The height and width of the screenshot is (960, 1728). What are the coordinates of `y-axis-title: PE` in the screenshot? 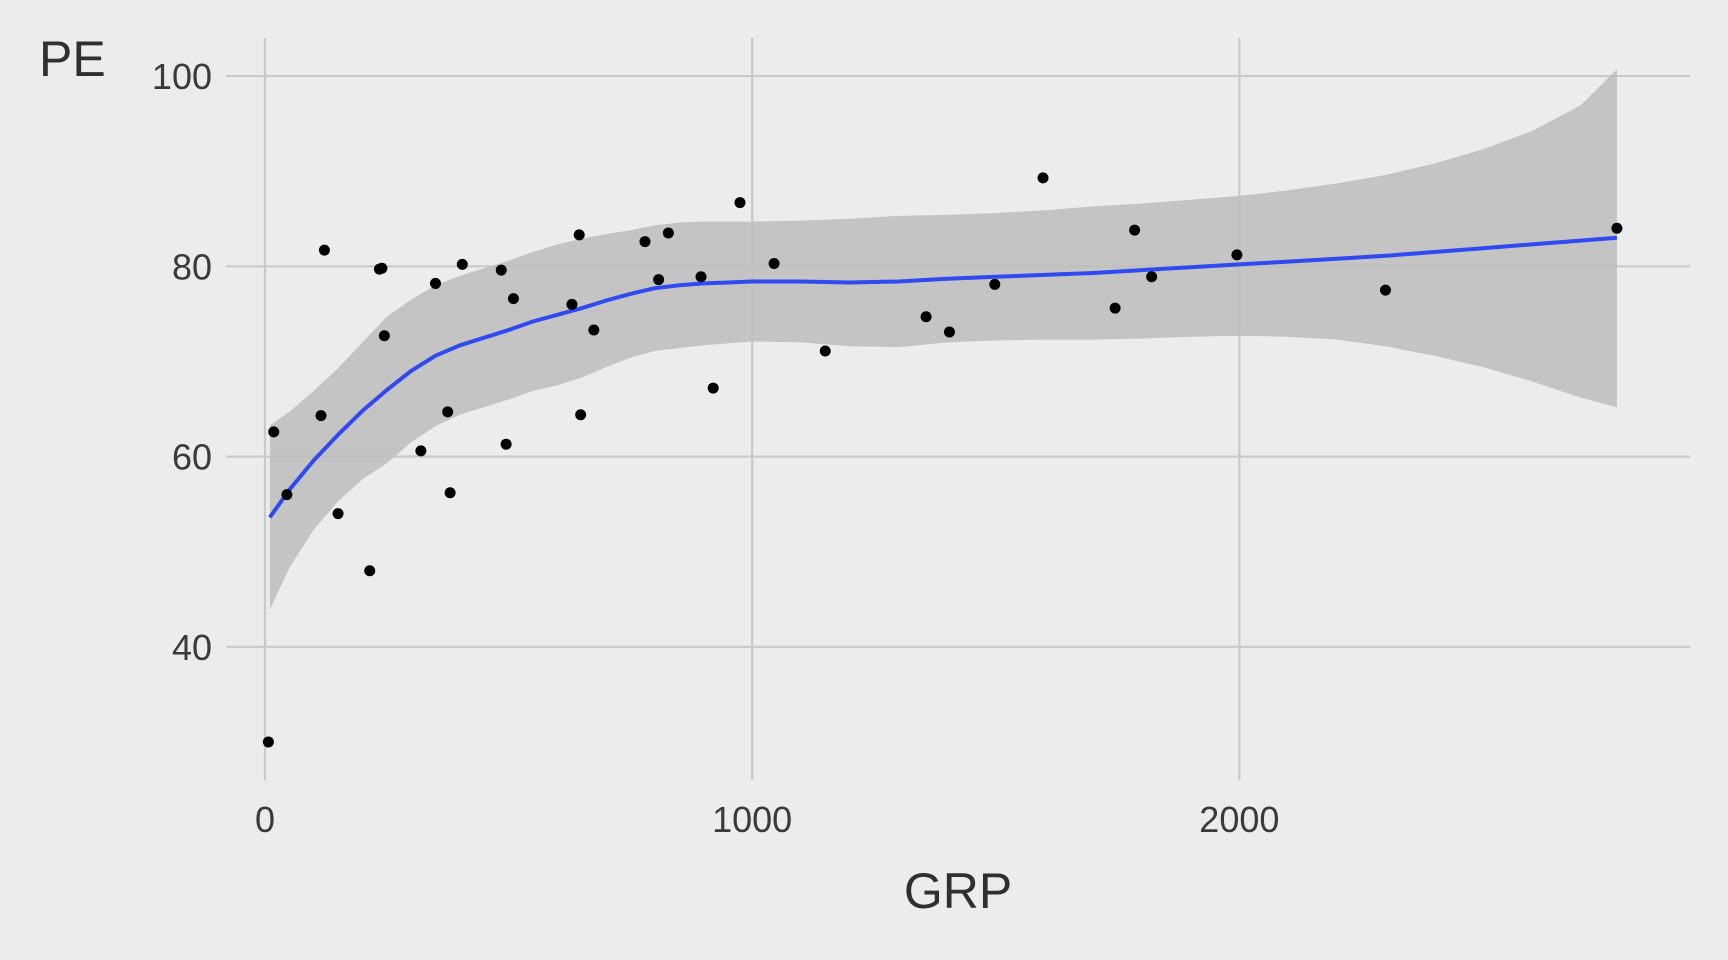 It's located at (72, 59).